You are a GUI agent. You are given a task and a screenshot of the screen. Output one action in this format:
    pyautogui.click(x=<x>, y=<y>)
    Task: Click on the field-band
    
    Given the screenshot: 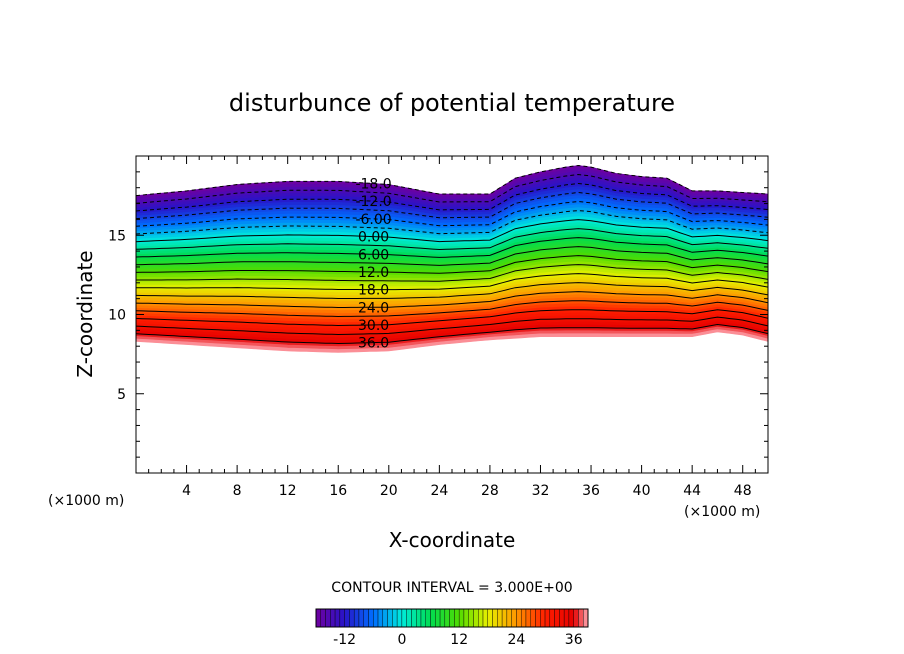 What is the action you would take?
    pyautogui.click(x=452, y=341)
    